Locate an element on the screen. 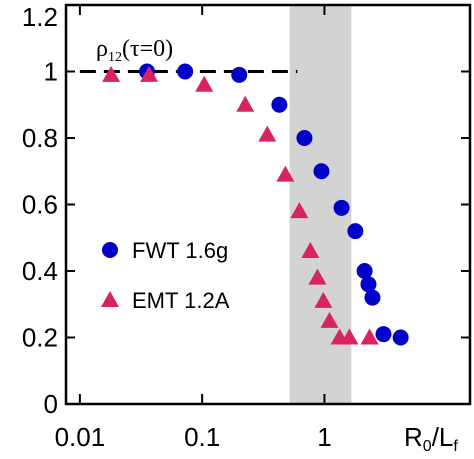 The width and height of the screenshot is (474, 459). y-tick-label: 1 is located at coordinates (51, 72).